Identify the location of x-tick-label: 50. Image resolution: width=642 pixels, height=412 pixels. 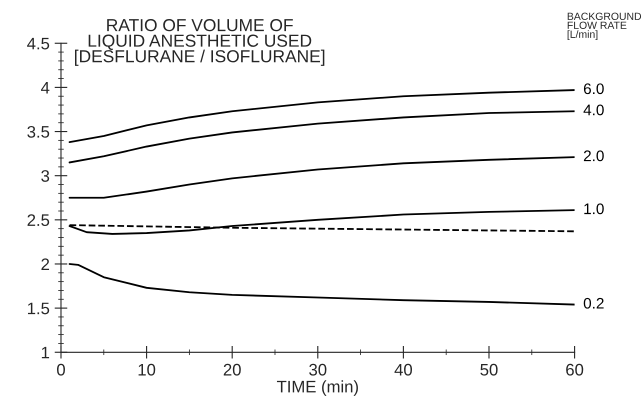
(489, 370).